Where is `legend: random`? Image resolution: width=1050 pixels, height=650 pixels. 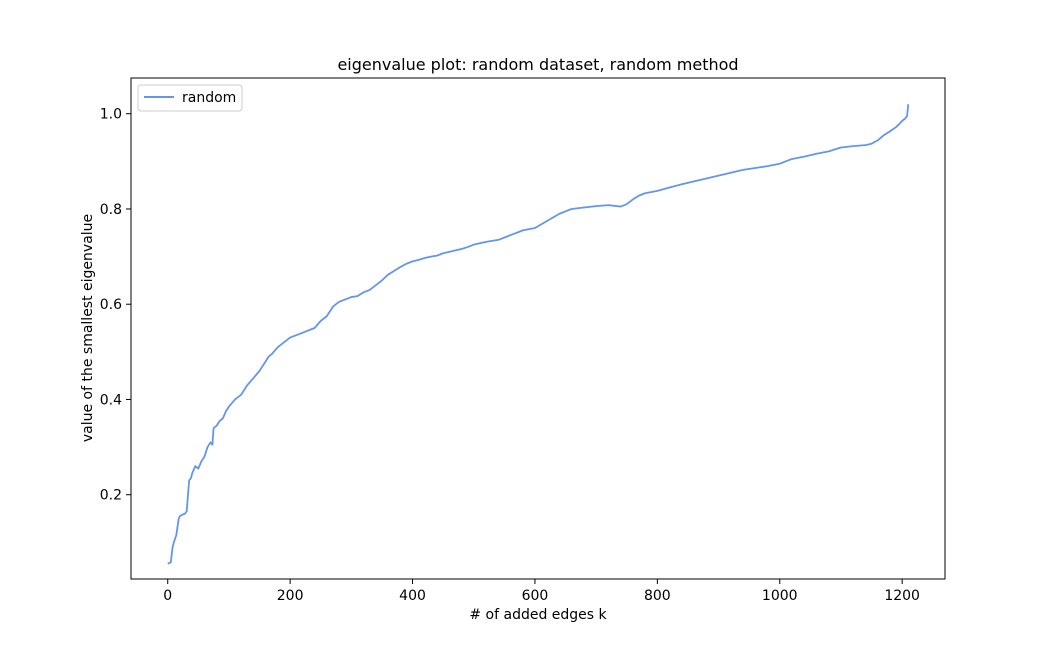 legend: random is located at coordinates (190, 98).